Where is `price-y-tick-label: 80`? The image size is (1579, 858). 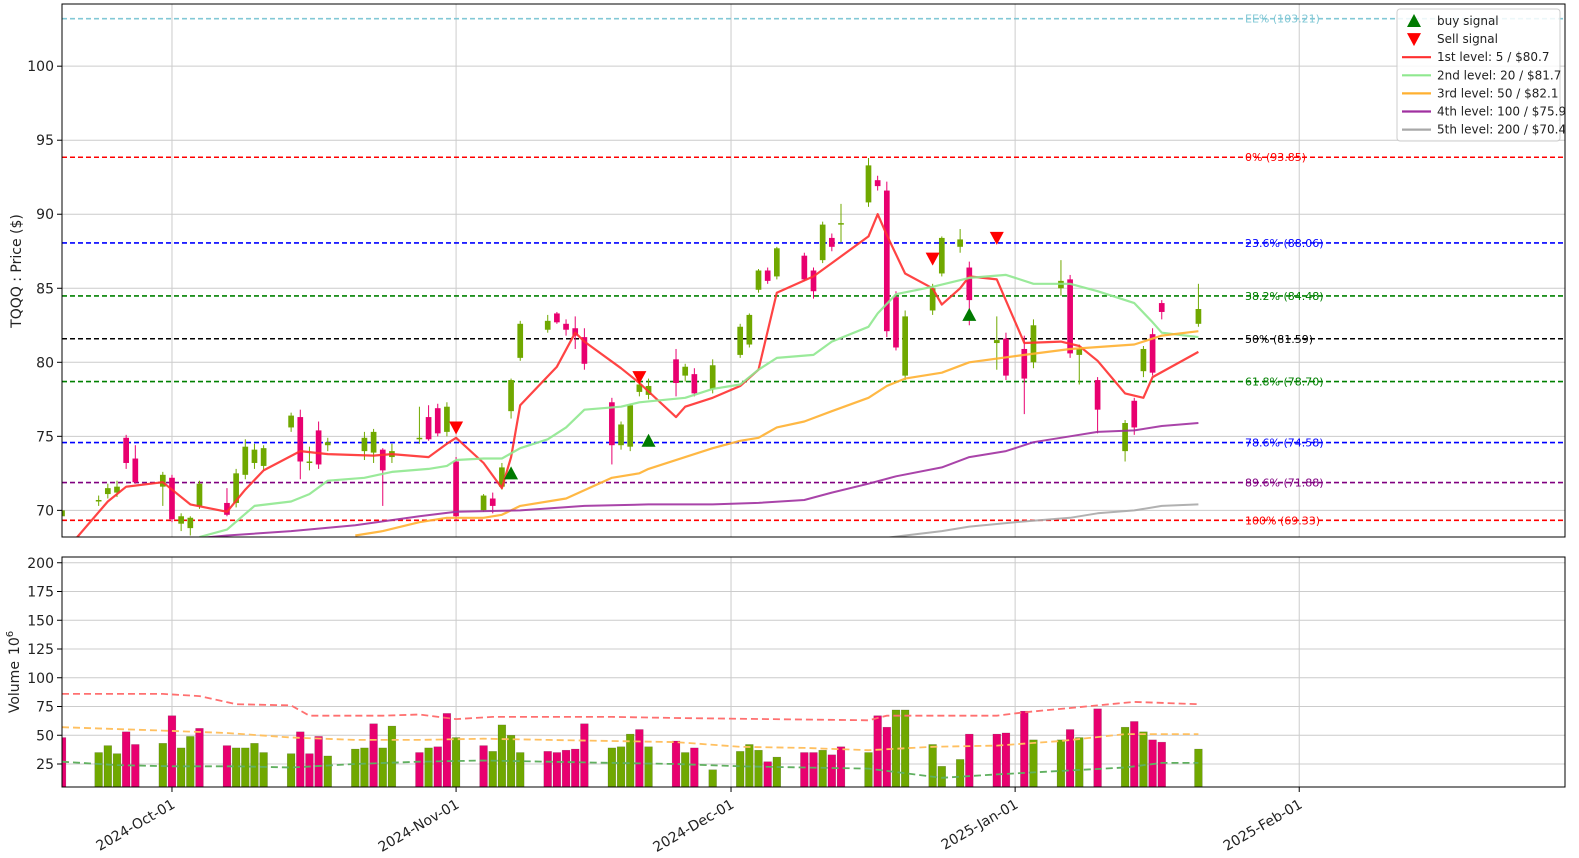
price-y-tick-label: 80 is located at coordinates (45, 363).